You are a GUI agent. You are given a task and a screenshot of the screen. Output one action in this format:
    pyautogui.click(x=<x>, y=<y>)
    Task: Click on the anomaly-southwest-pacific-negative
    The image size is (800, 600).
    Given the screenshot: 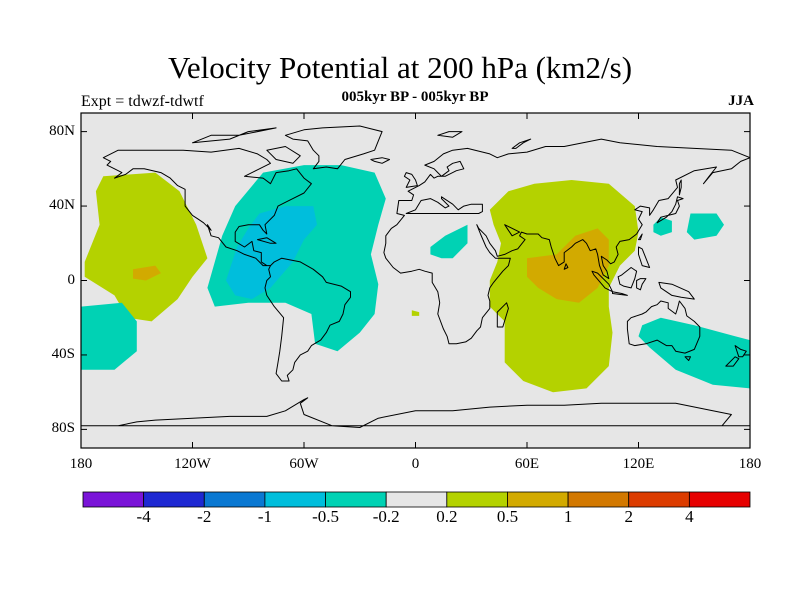 What is the action you would take?
    pyautogui.click(x=694, y=353)
    